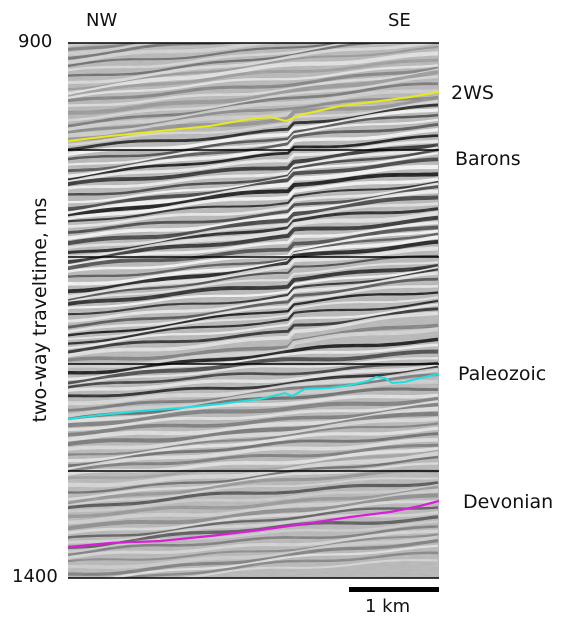 The image size is (572, 621). Describe the element at coordinates (502, 374) in the screenshot. I see `horizon-label-paleozoic: Paleozoic` at that location.